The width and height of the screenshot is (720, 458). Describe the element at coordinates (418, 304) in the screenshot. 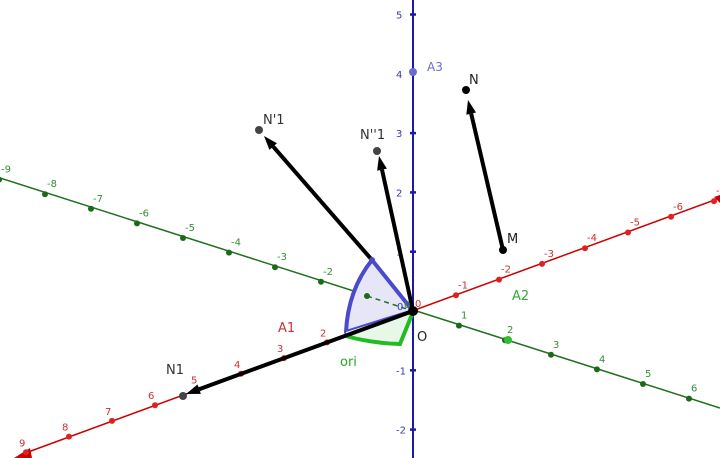

I see `axis-red-zero-label: 0` at that location.